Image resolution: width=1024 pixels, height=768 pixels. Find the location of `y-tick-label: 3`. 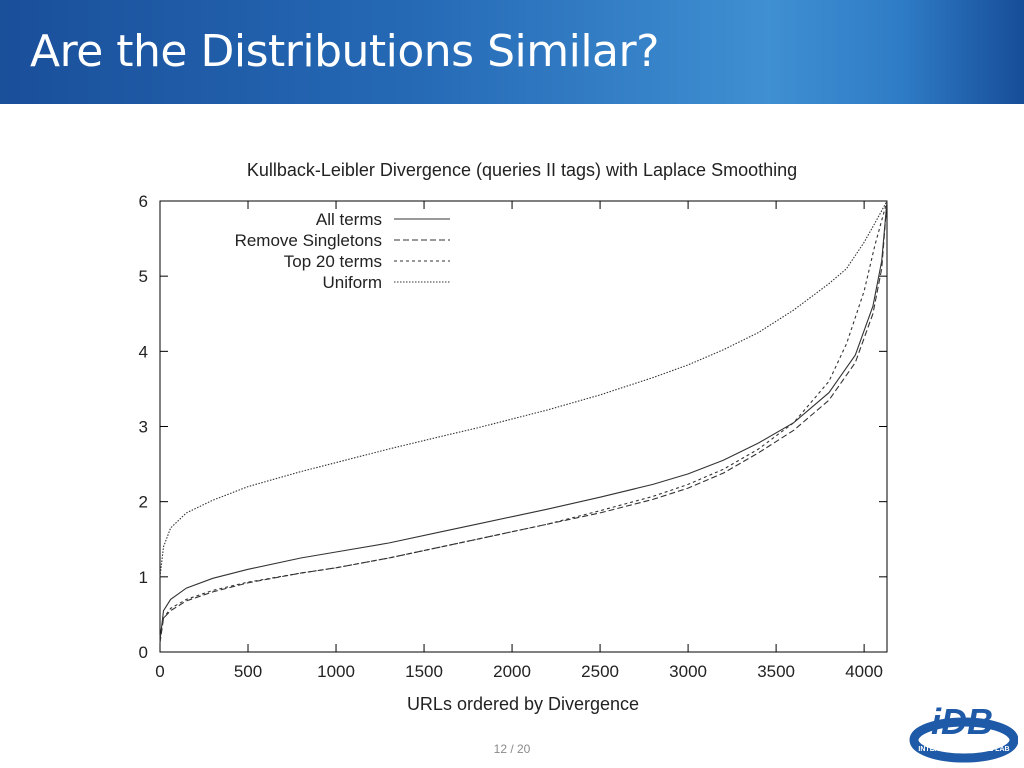

y-tick-label: 3 is located at coordinates (143, 427).